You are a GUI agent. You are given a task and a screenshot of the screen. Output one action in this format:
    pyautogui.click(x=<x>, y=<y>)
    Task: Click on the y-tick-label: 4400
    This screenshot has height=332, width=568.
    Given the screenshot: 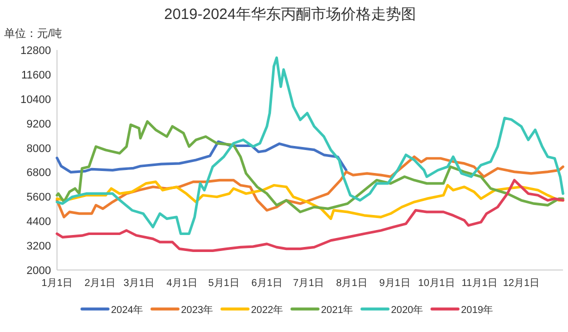 What is the action you would take?
    pyautogui.click(x=38, y=222)
    